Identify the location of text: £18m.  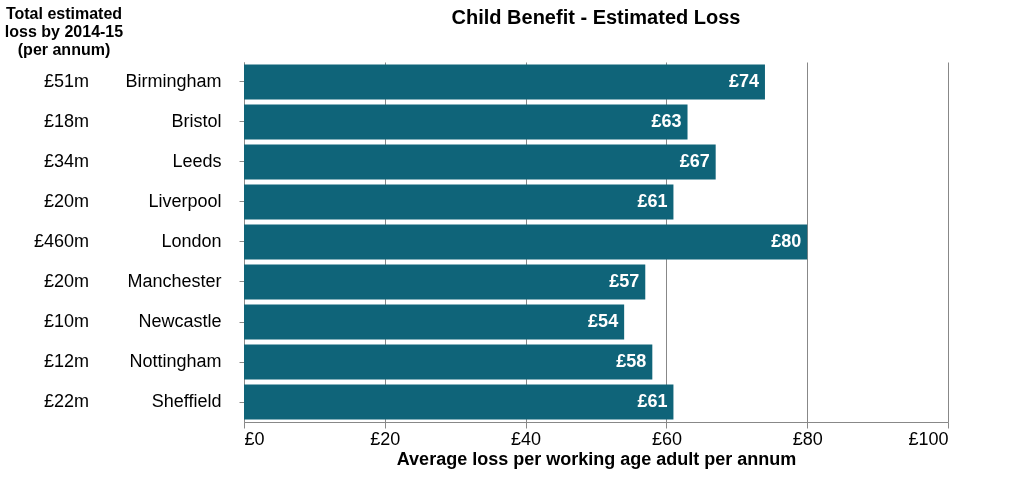
(66, 121).